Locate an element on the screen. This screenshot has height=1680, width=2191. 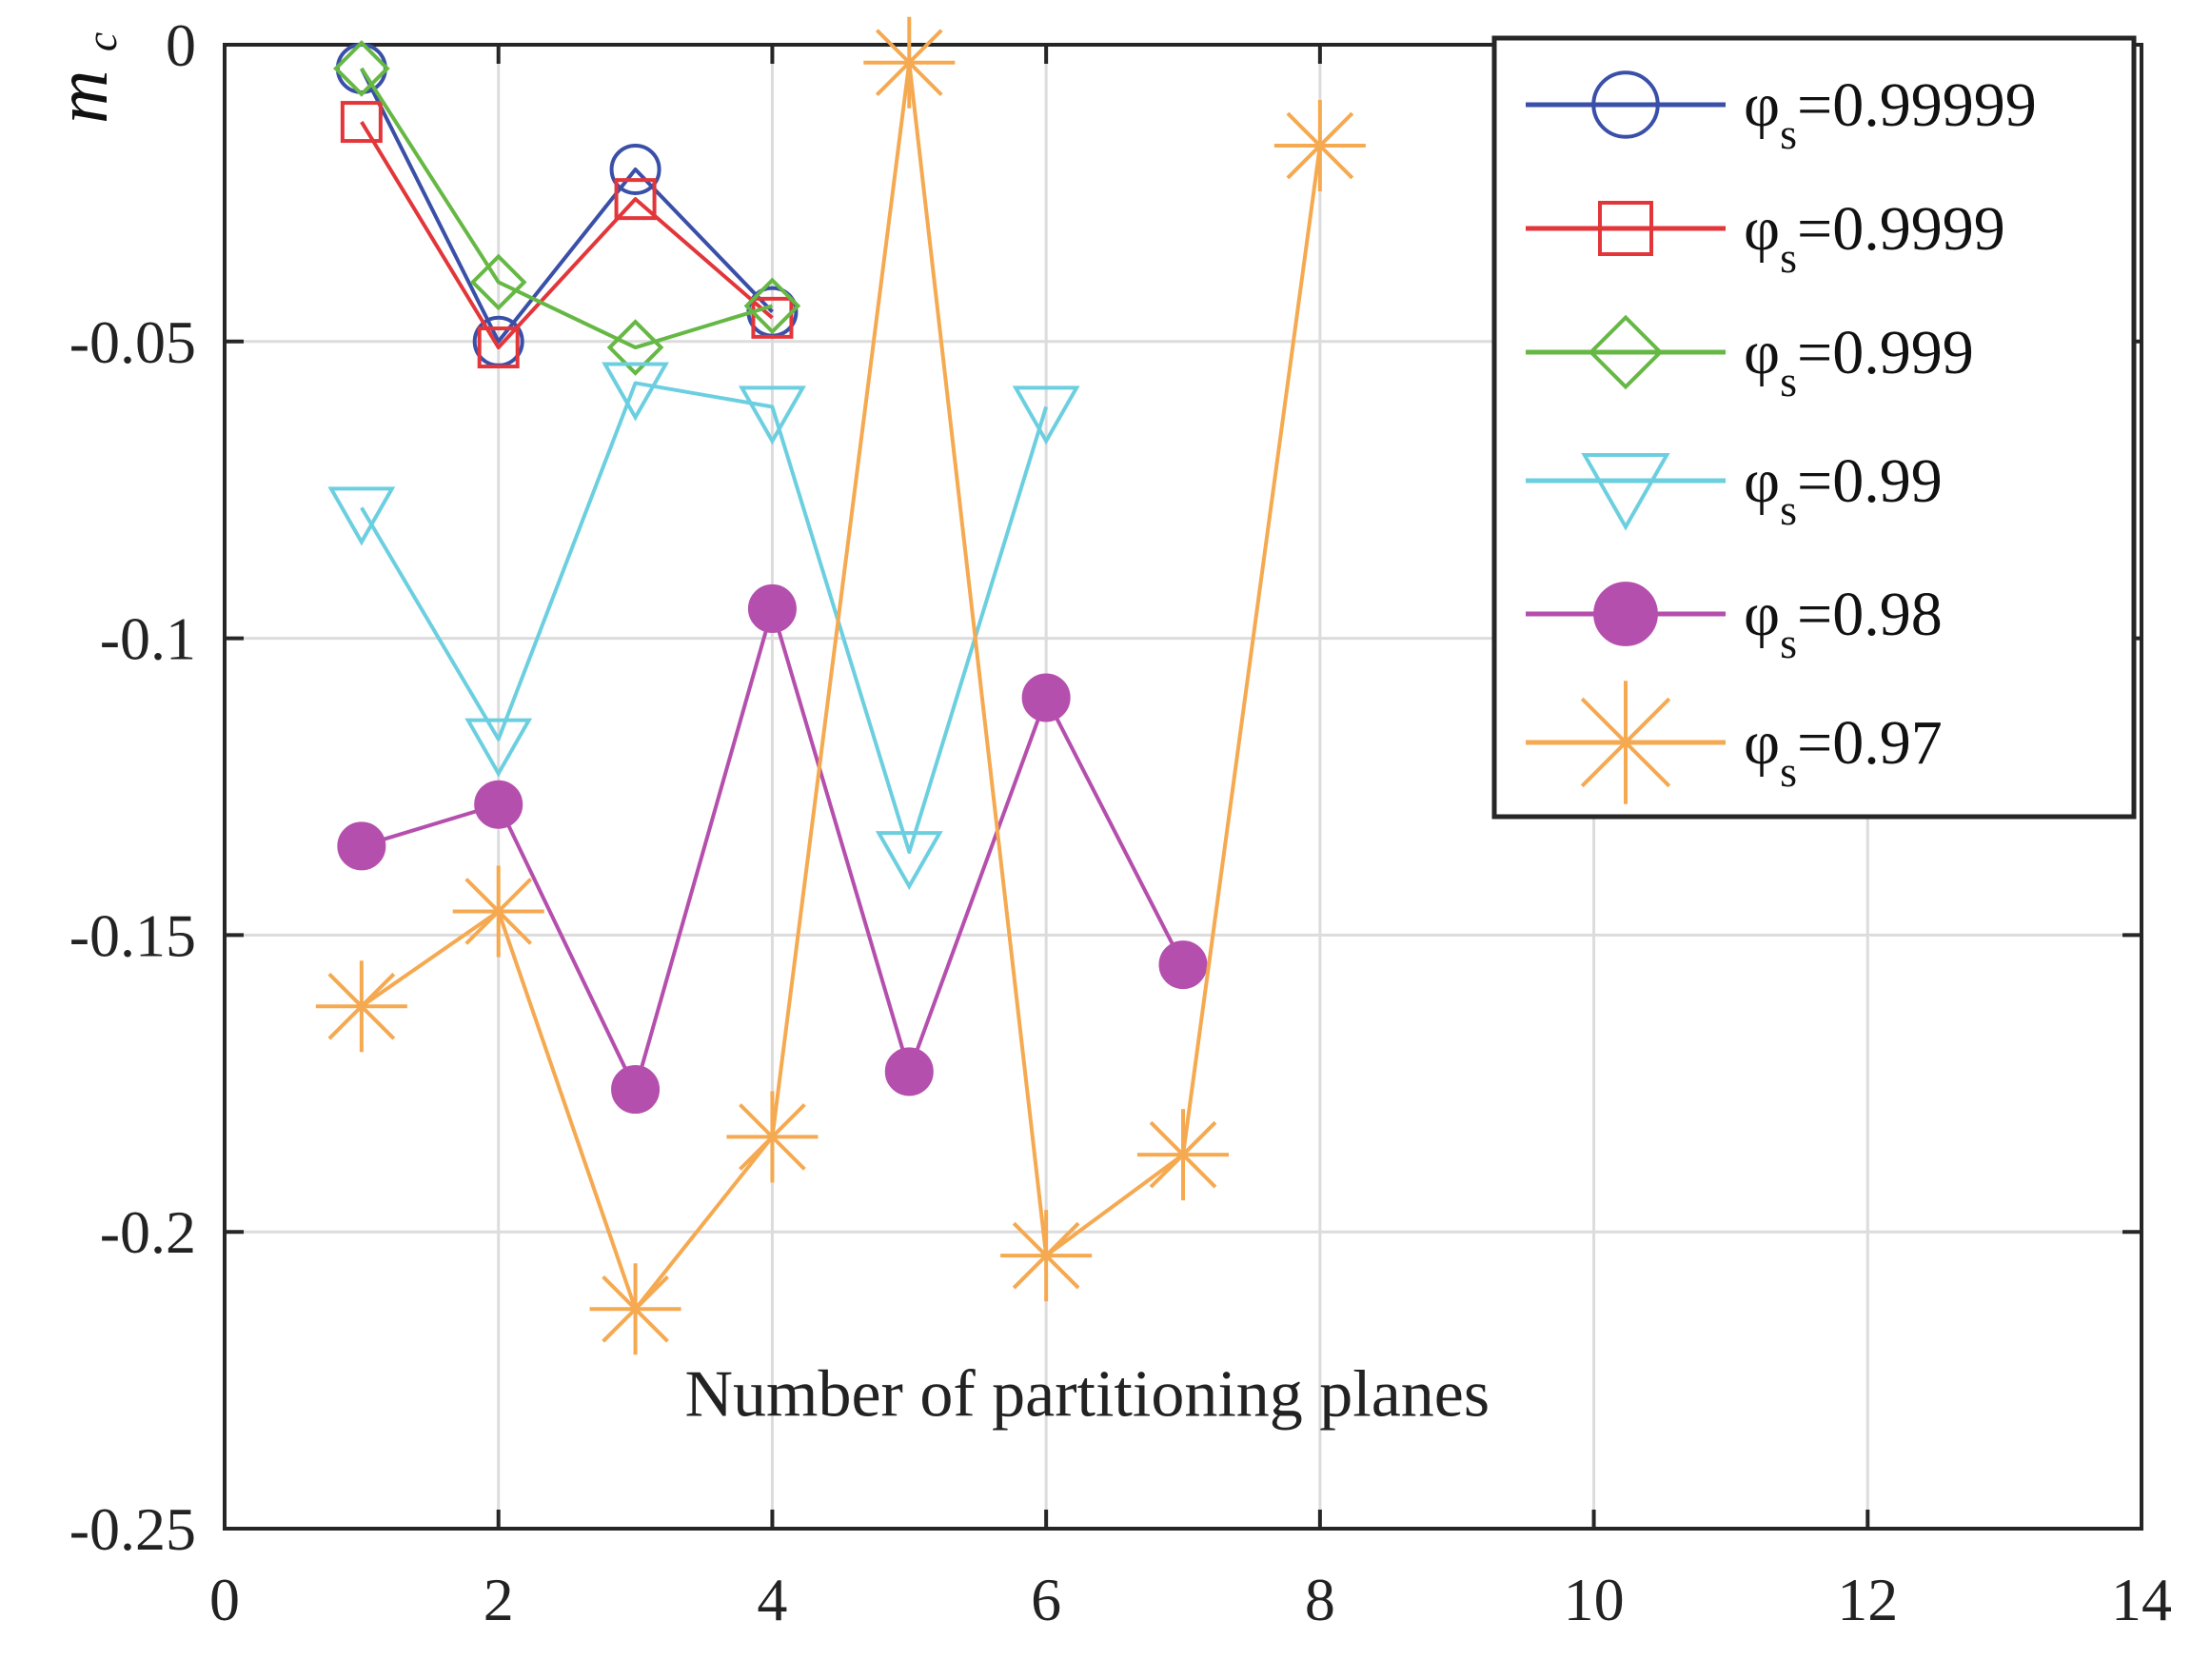
y-tick-label: -0.25 is located at coordinates (132, 1529).